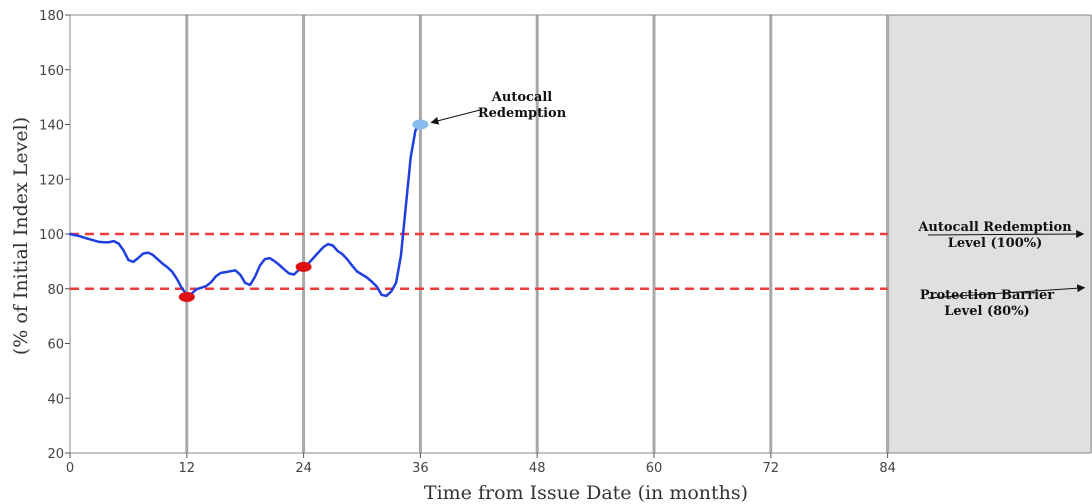  I want to click on y-tick-label: 120, so click(51, 180).